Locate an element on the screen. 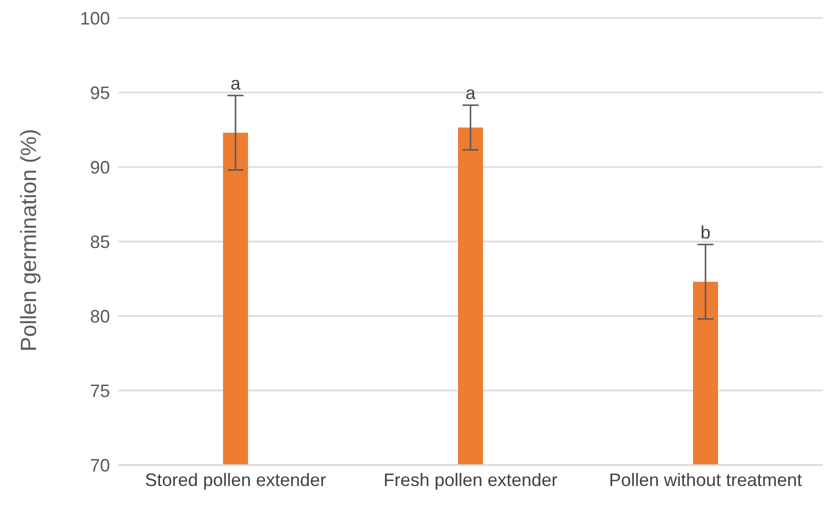 The height and width of the screenshot is (515, 833). y-tick-label: 95 is located at coordinates (100, 92).